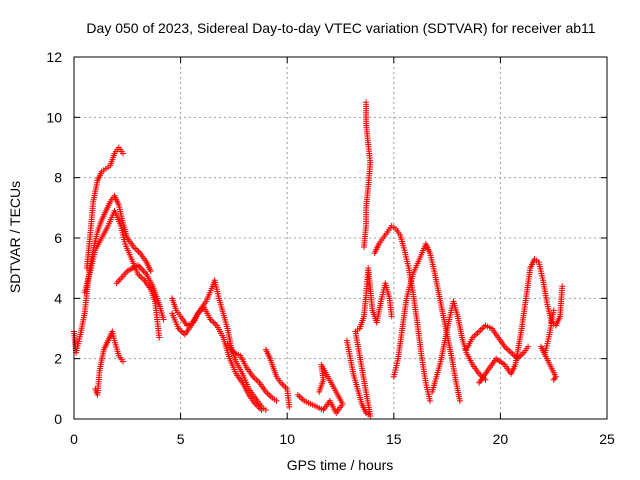 This screenshot has height=480, width=640. What do you see at coordinates (54, 57) in the screenshot?
I see `y-tick-label: 12` at bounding box center [54, 57].